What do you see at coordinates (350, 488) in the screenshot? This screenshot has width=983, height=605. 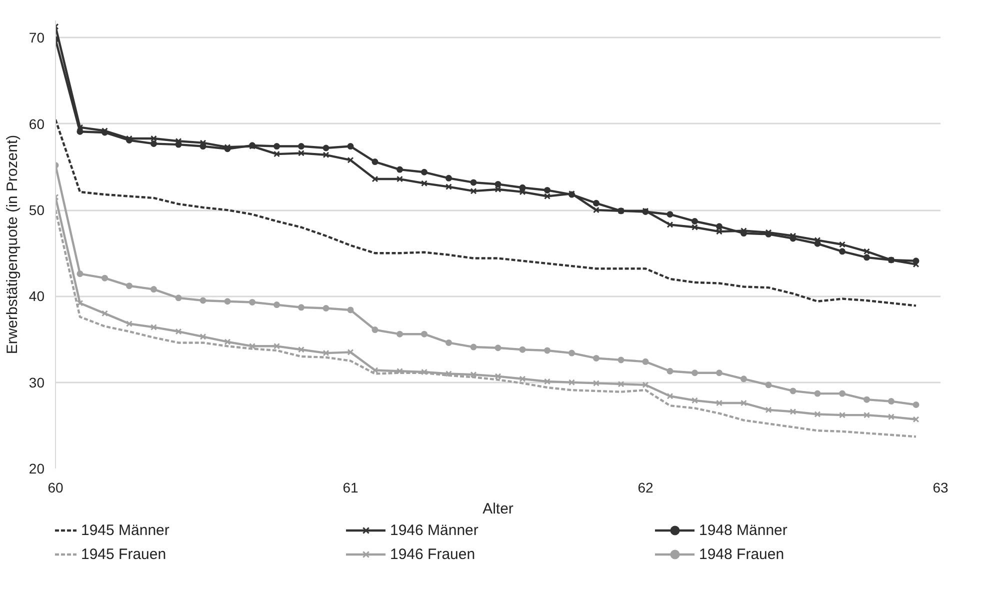 I see `x-tick-label: 61` at bounding box center [350, 488].